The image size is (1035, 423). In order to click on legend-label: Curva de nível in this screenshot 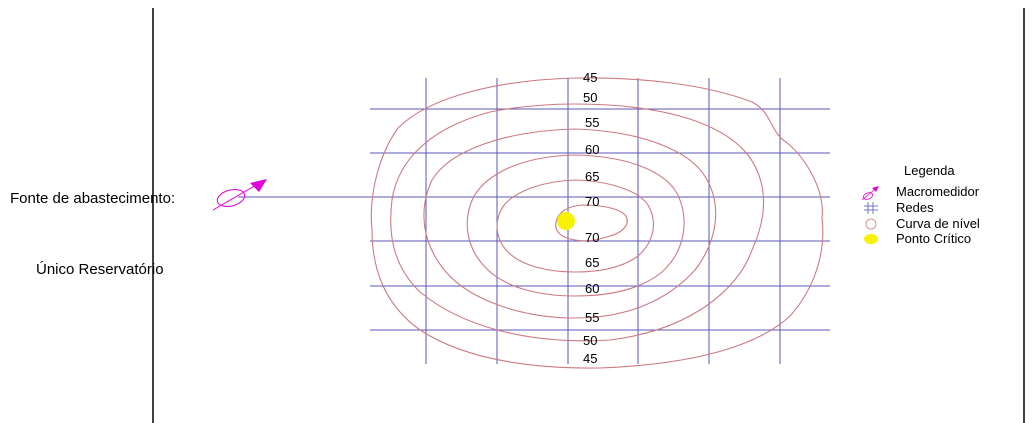, I will do `click(938, 223)`.